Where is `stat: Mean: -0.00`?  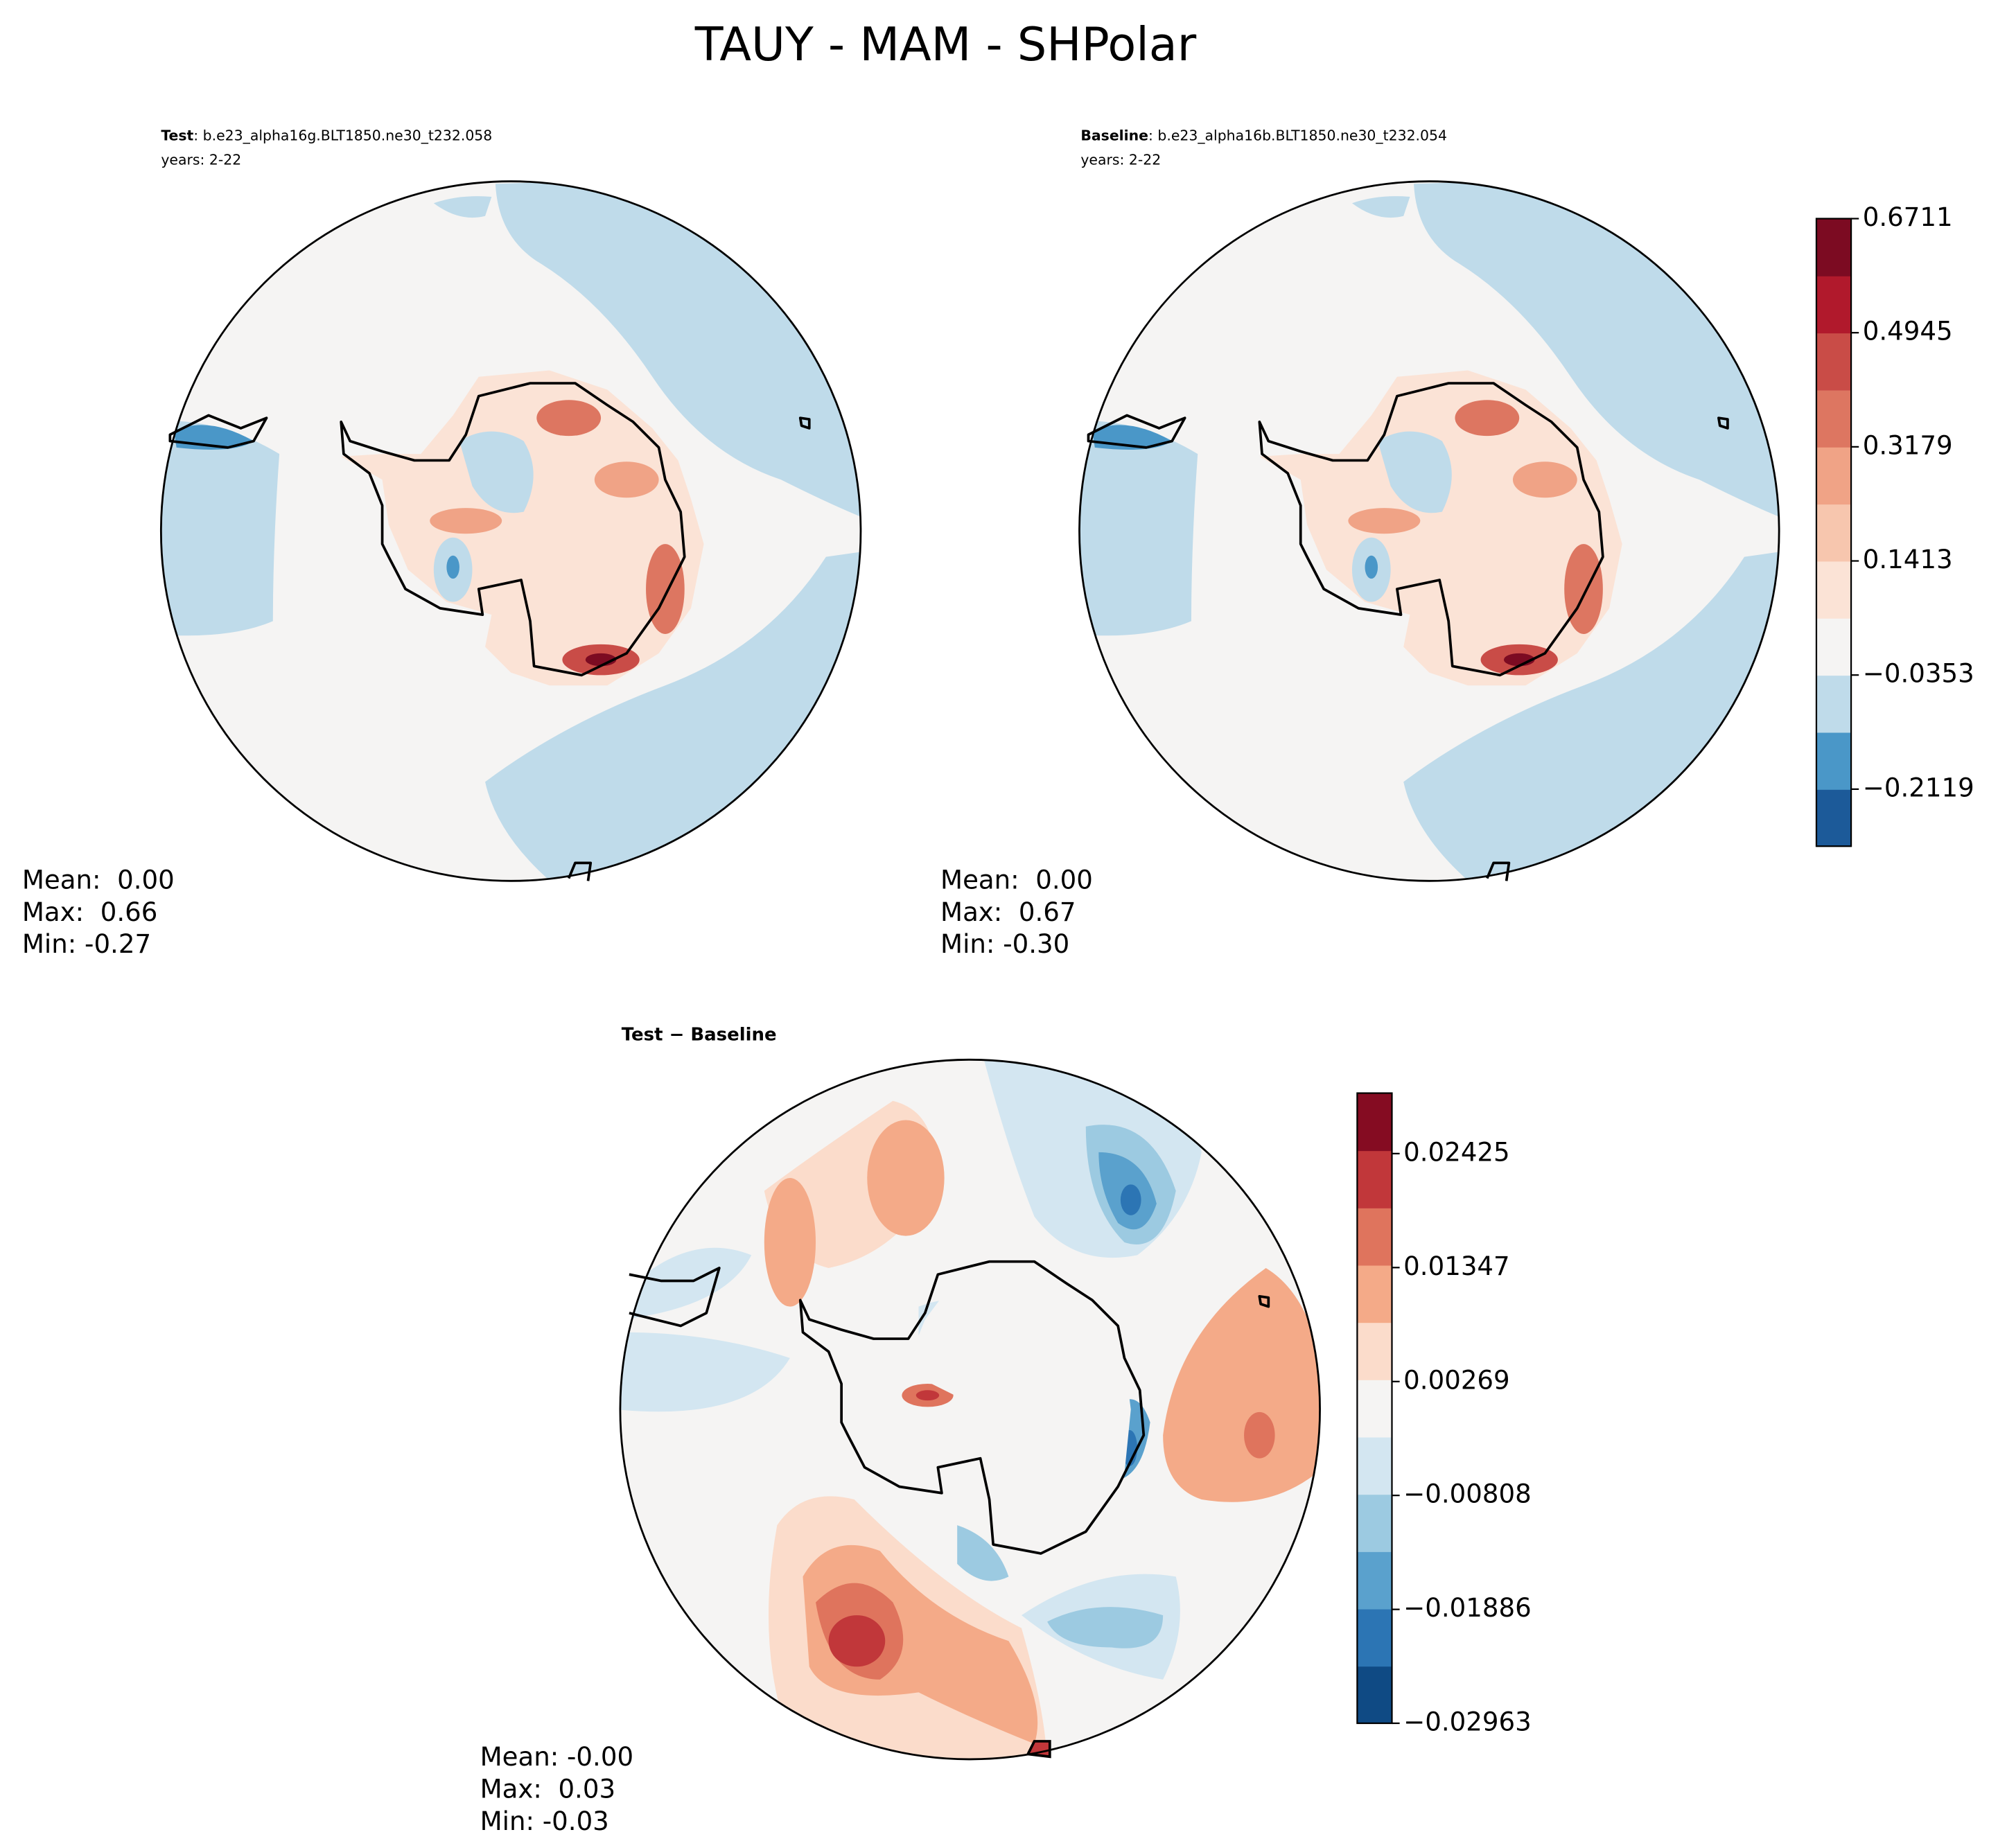 stat: Mean: -0.00 is located at coordinates (556, 1757).